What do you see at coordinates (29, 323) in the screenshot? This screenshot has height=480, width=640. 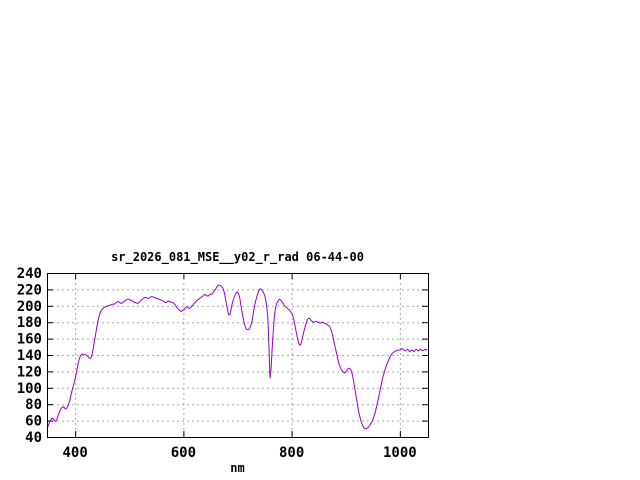 I see `y-tick-label: 180` at bounding box center [29, 323].